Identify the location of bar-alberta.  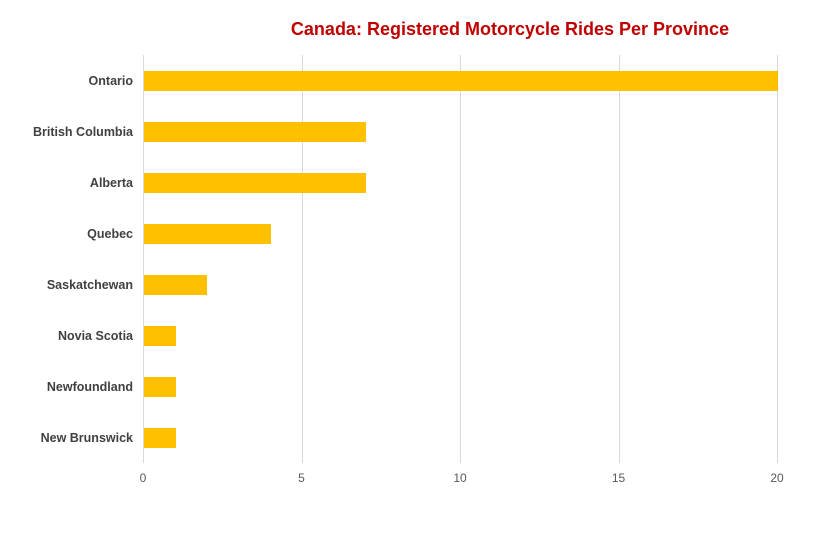
(255, 183).